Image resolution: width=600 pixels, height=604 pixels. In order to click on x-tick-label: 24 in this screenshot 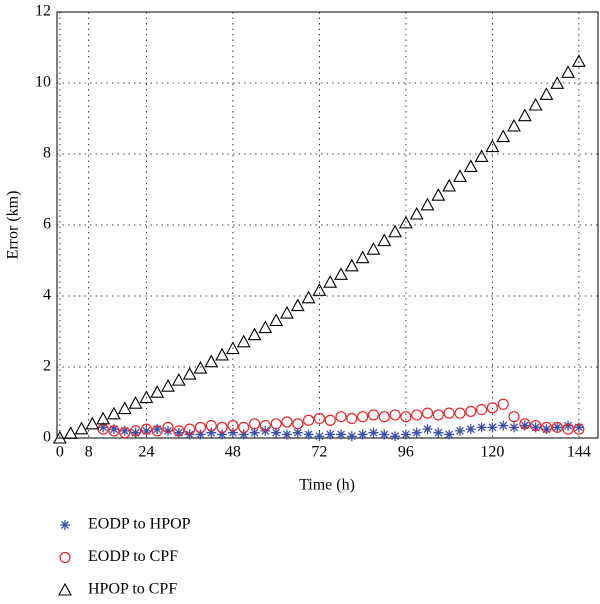, I will do `click(146, 452)`.